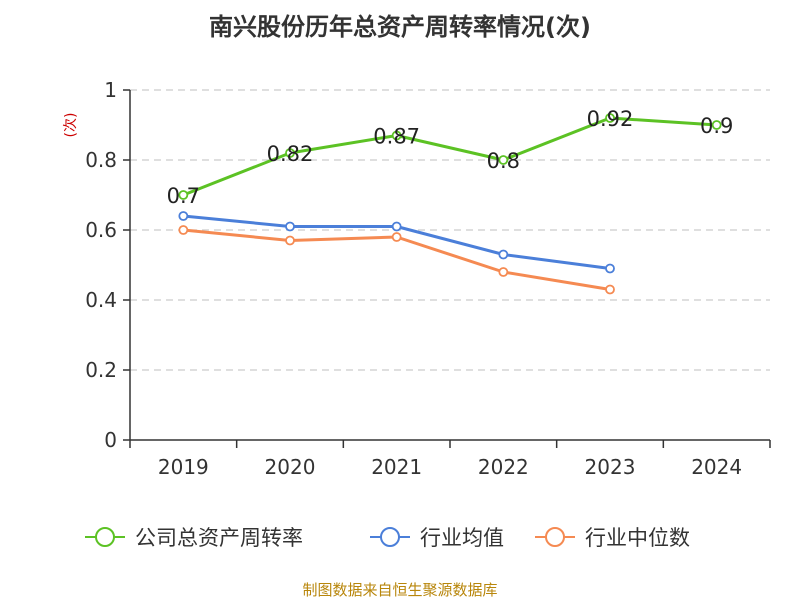 The width and height of the screenshot is (800, 600). I want to click on data-label: 0.87, so click(396, 137).